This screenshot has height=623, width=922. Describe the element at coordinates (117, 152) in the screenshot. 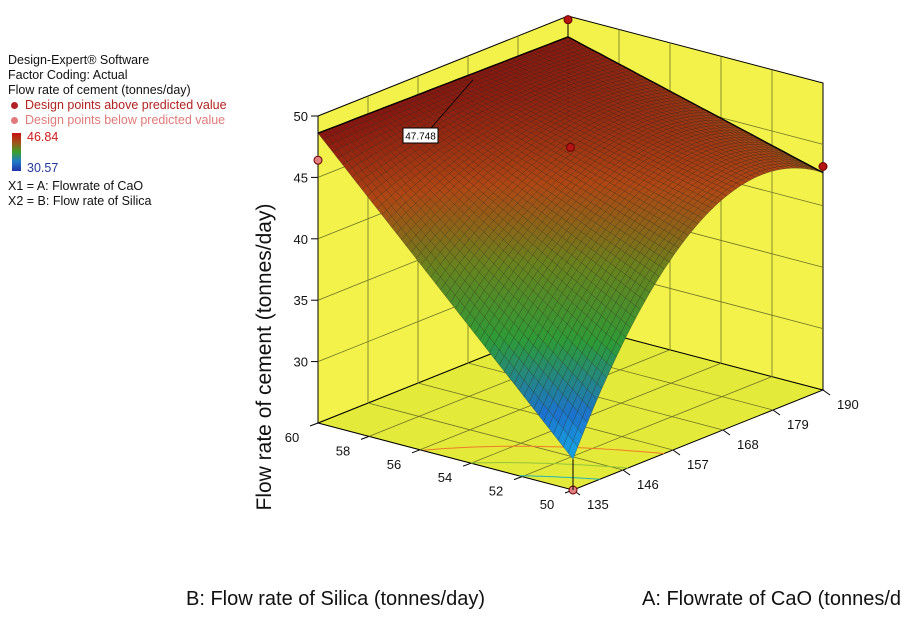

I see `color-scale: 46.84 30.57` at that location.